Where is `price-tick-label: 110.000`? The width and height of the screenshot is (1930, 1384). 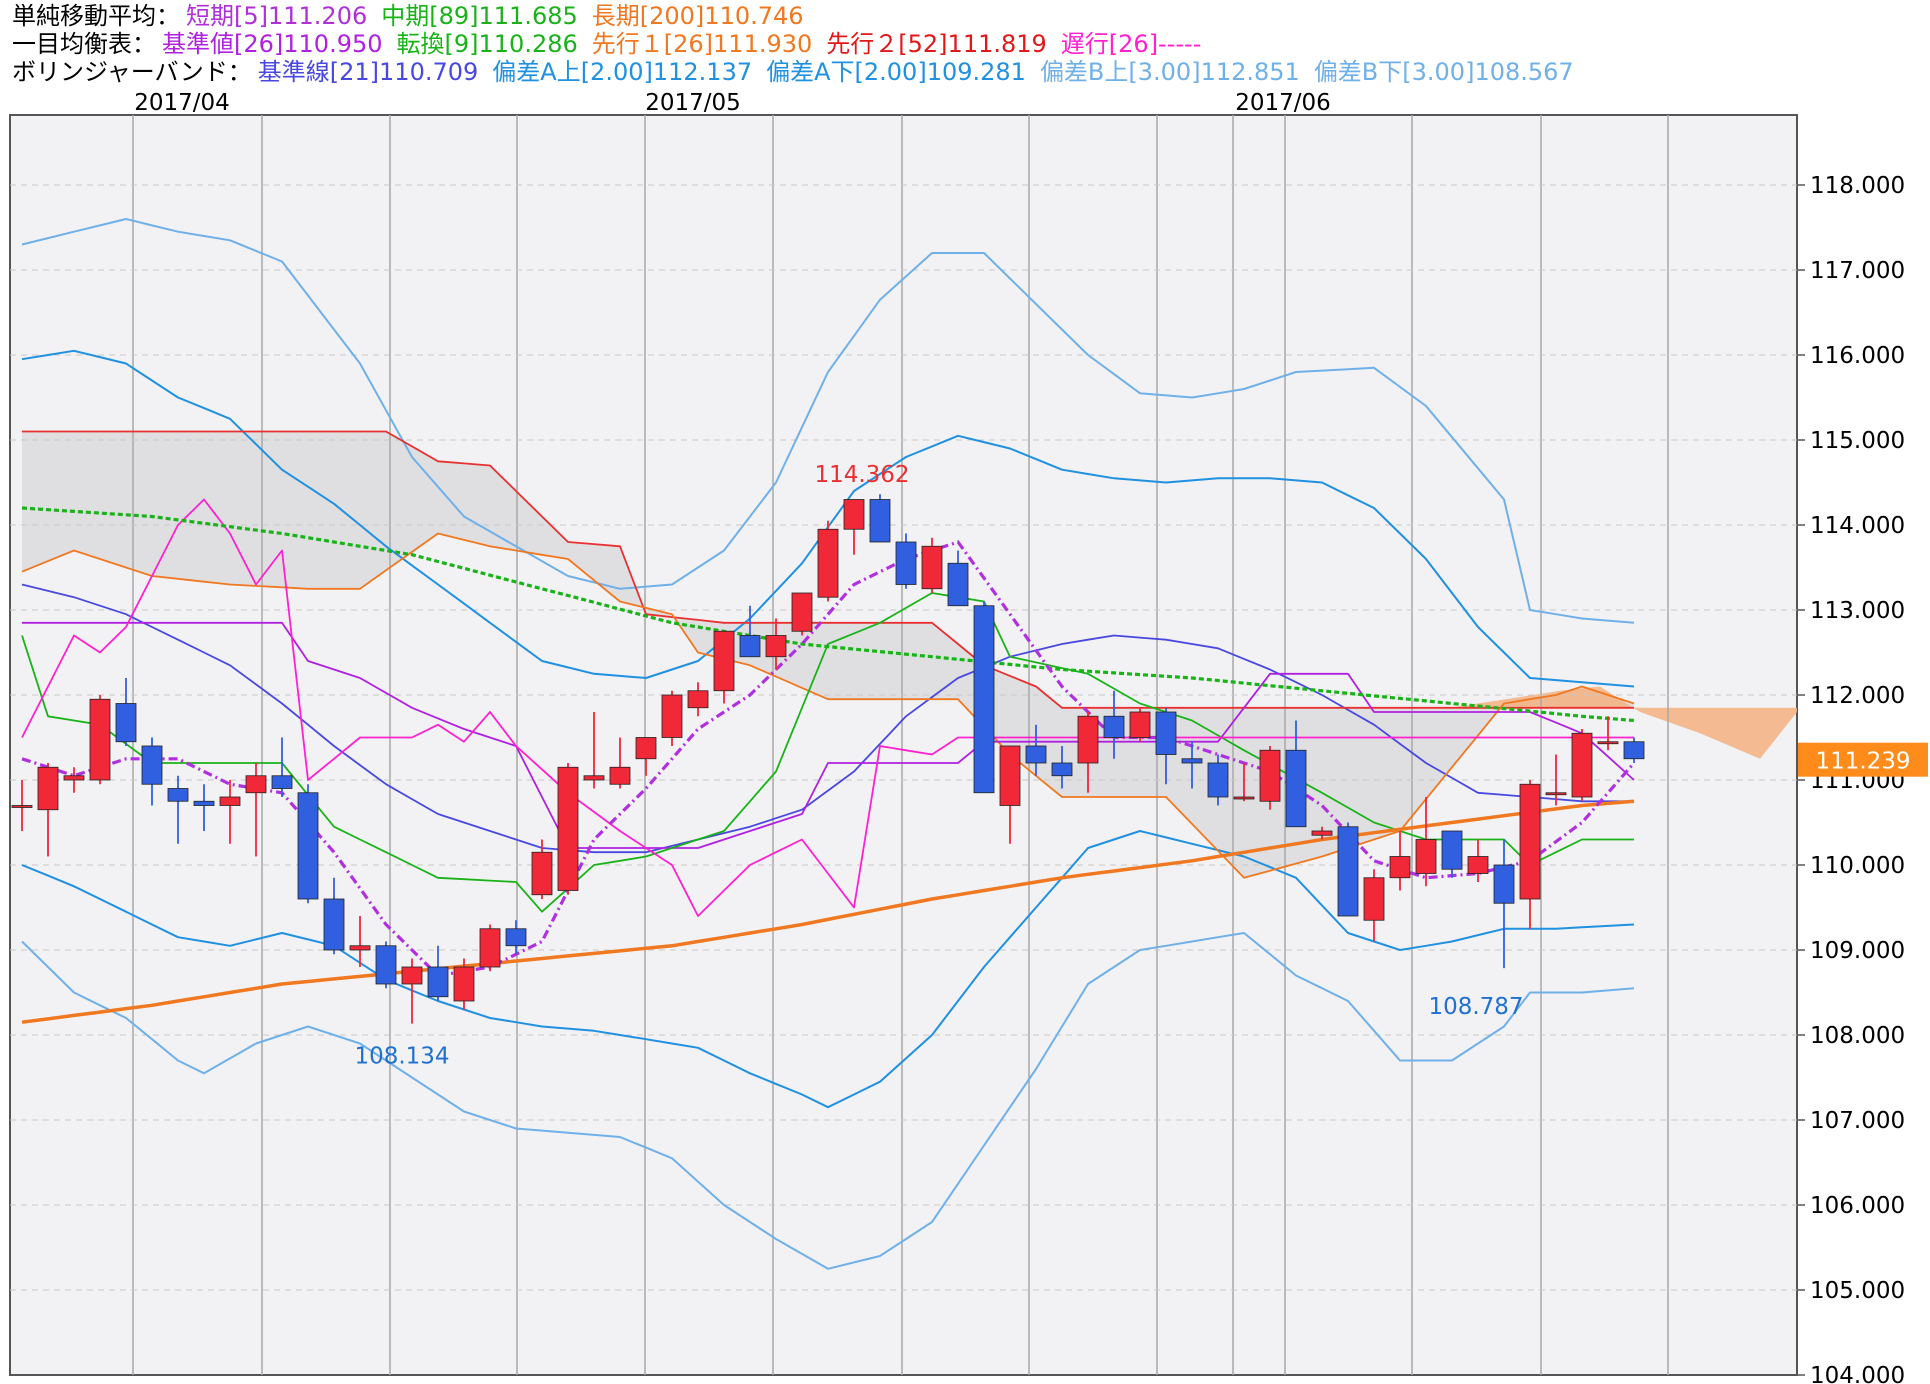 price-tick-label: 110.000 is located at coordinates (1857, 866).